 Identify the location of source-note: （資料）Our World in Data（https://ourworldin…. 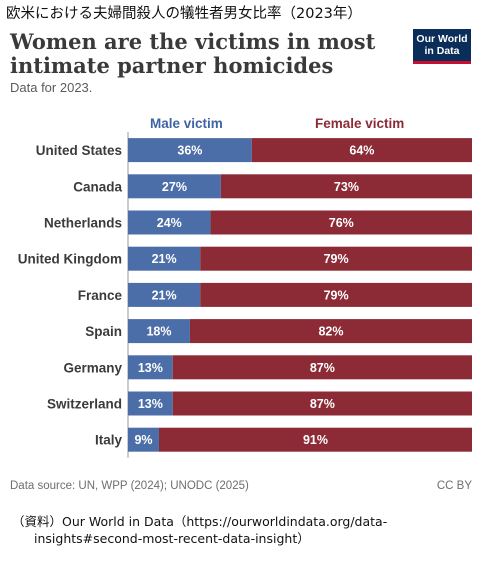
(232, 530).